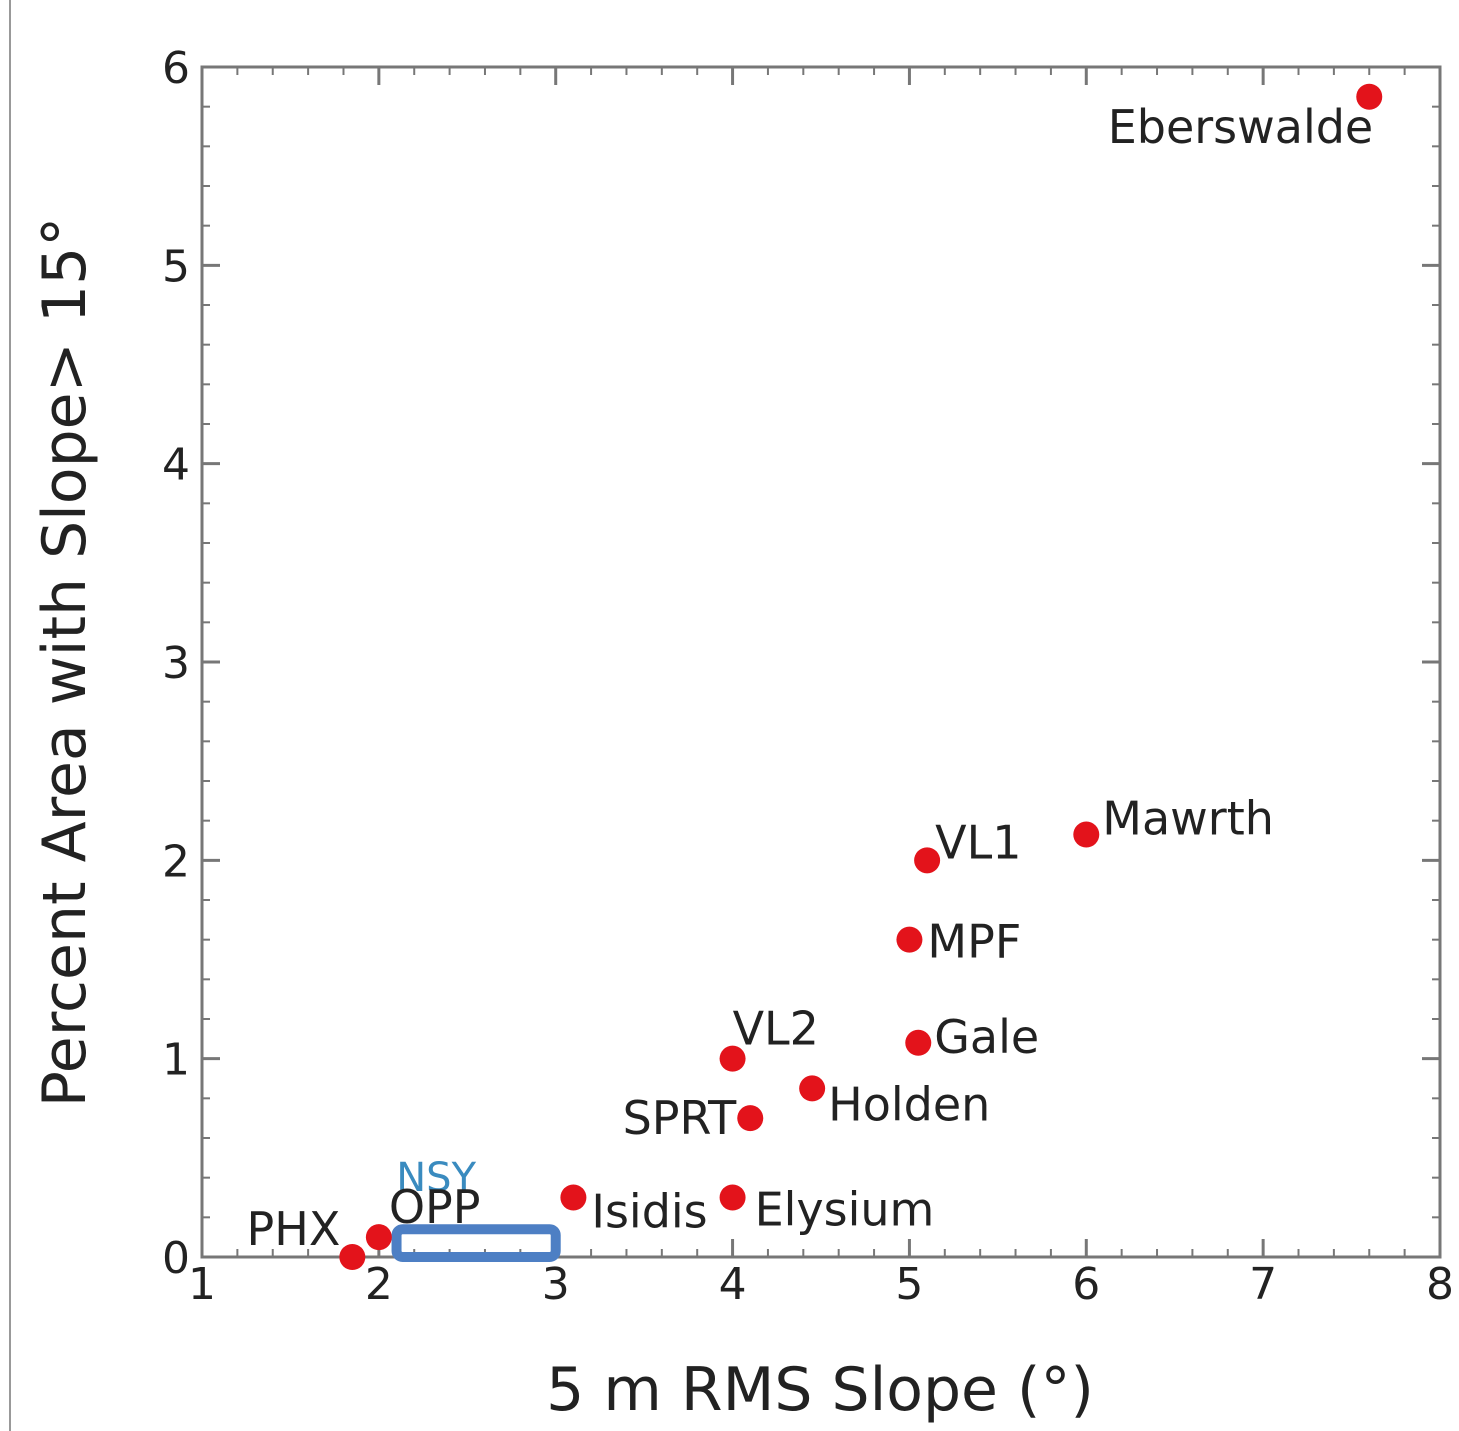 Image resolution: width=1459 pixels, height=1431 pixels. I want to click on x-tick-label: 2, so click(379, 1284).